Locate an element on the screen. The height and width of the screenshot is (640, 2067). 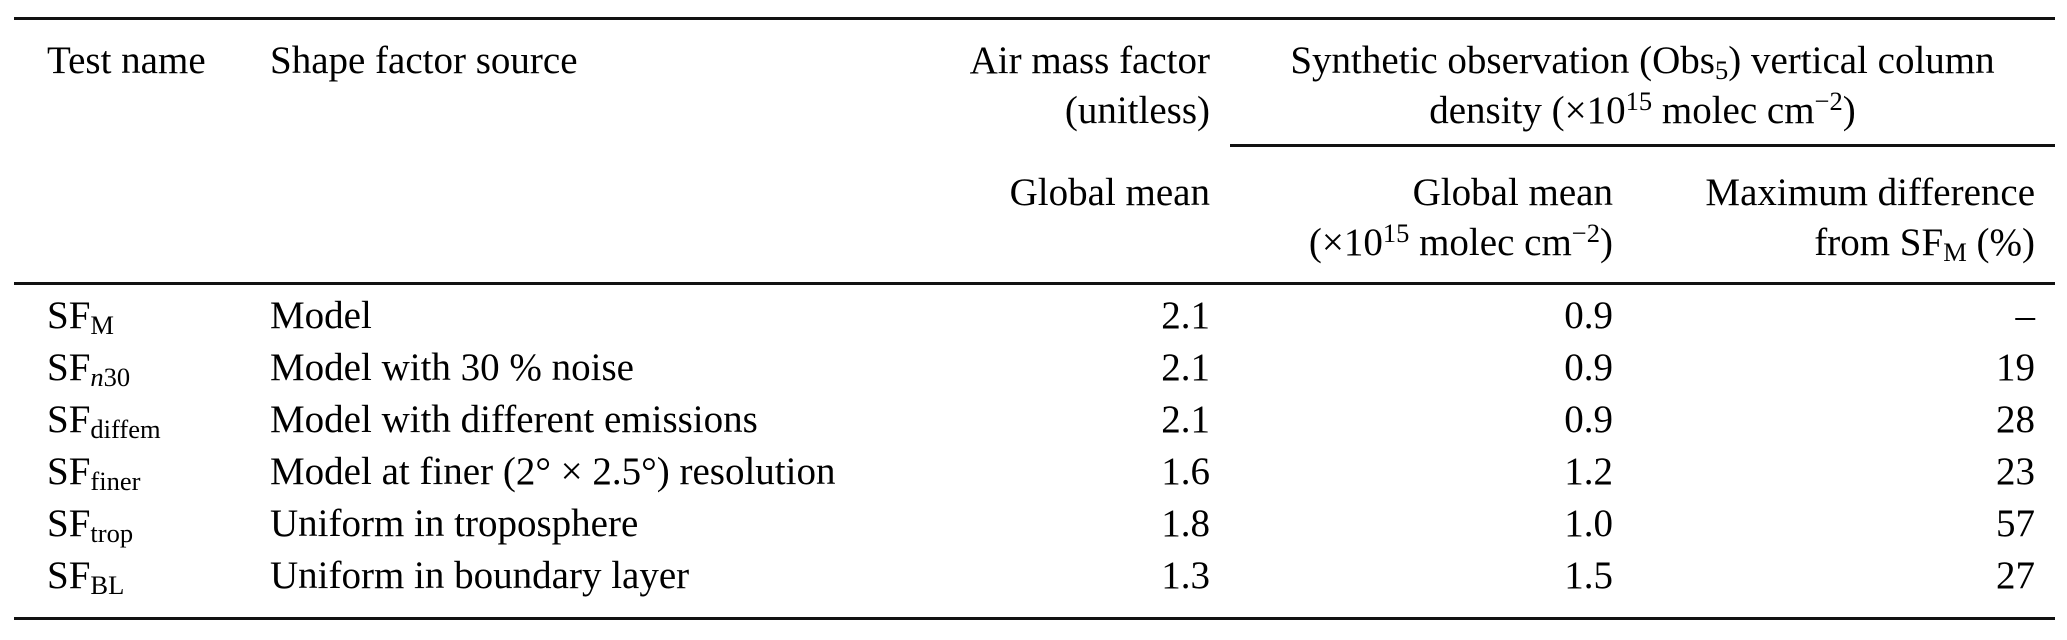
cell-obs-global-mean: 1.0 is located at coordinates (1588, 523).